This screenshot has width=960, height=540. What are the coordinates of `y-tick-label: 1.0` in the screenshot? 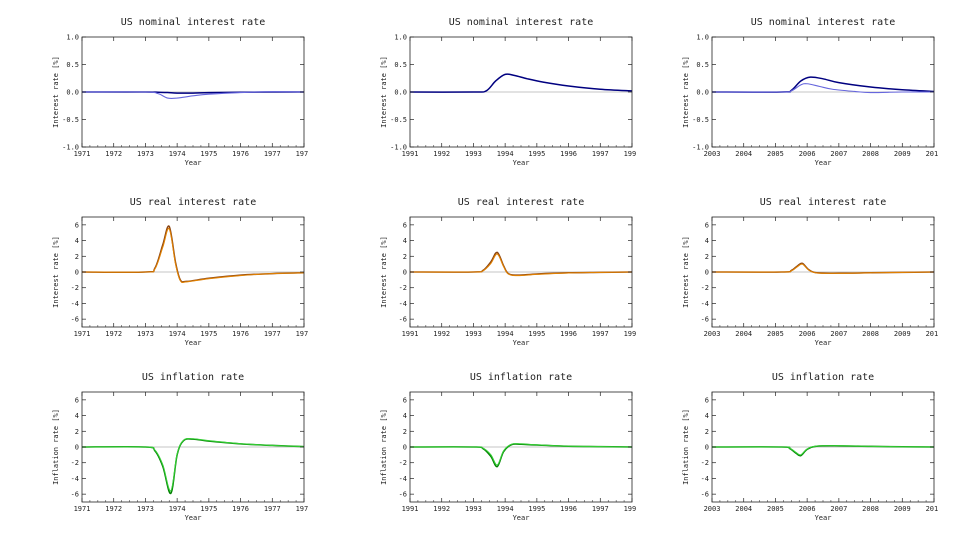 It's located at (400, 38).